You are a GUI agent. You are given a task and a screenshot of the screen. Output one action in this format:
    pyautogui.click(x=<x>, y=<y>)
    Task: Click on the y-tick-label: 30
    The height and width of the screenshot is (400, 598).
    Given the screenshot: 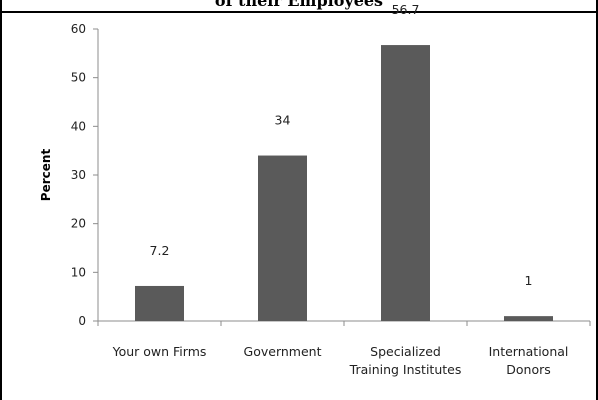 What is the action you would take?
    pyautogui.click(x=78, y=175)
    